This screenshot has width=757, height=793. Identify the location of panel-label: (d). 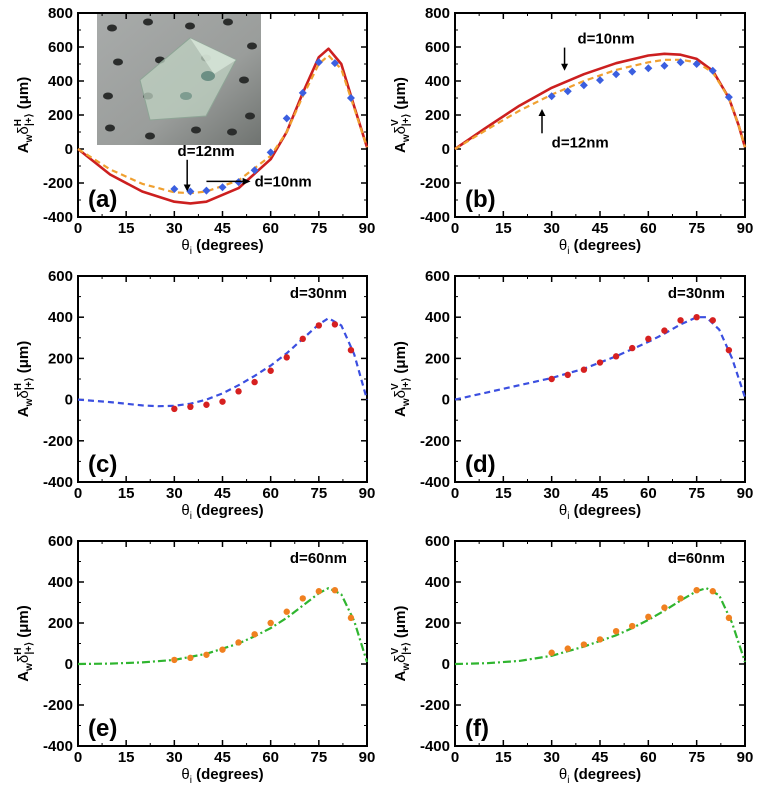
(480, 464).